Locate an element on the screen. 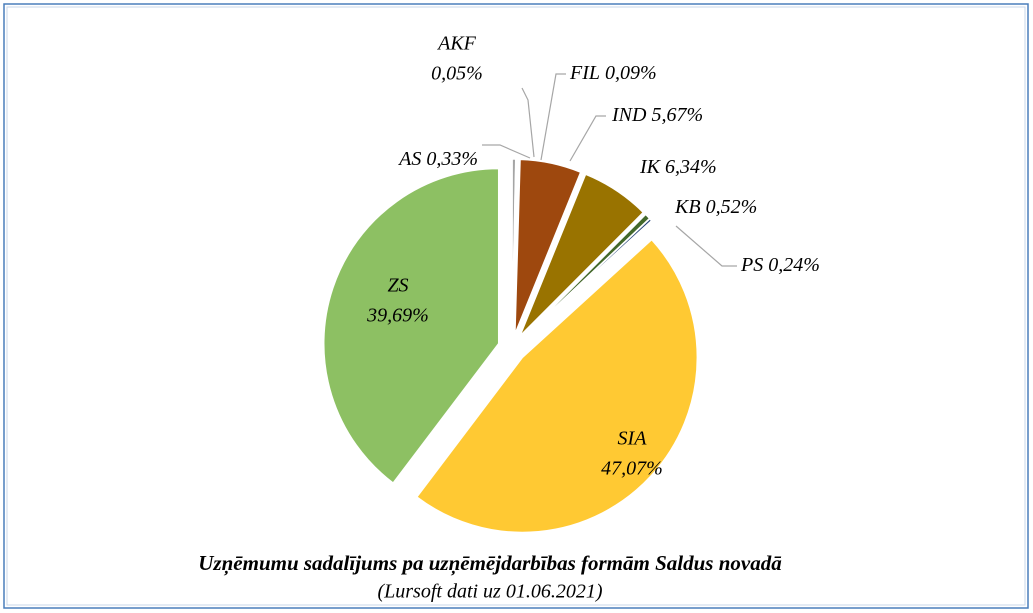  slice-label: IK is located at coordinates (650, 167).